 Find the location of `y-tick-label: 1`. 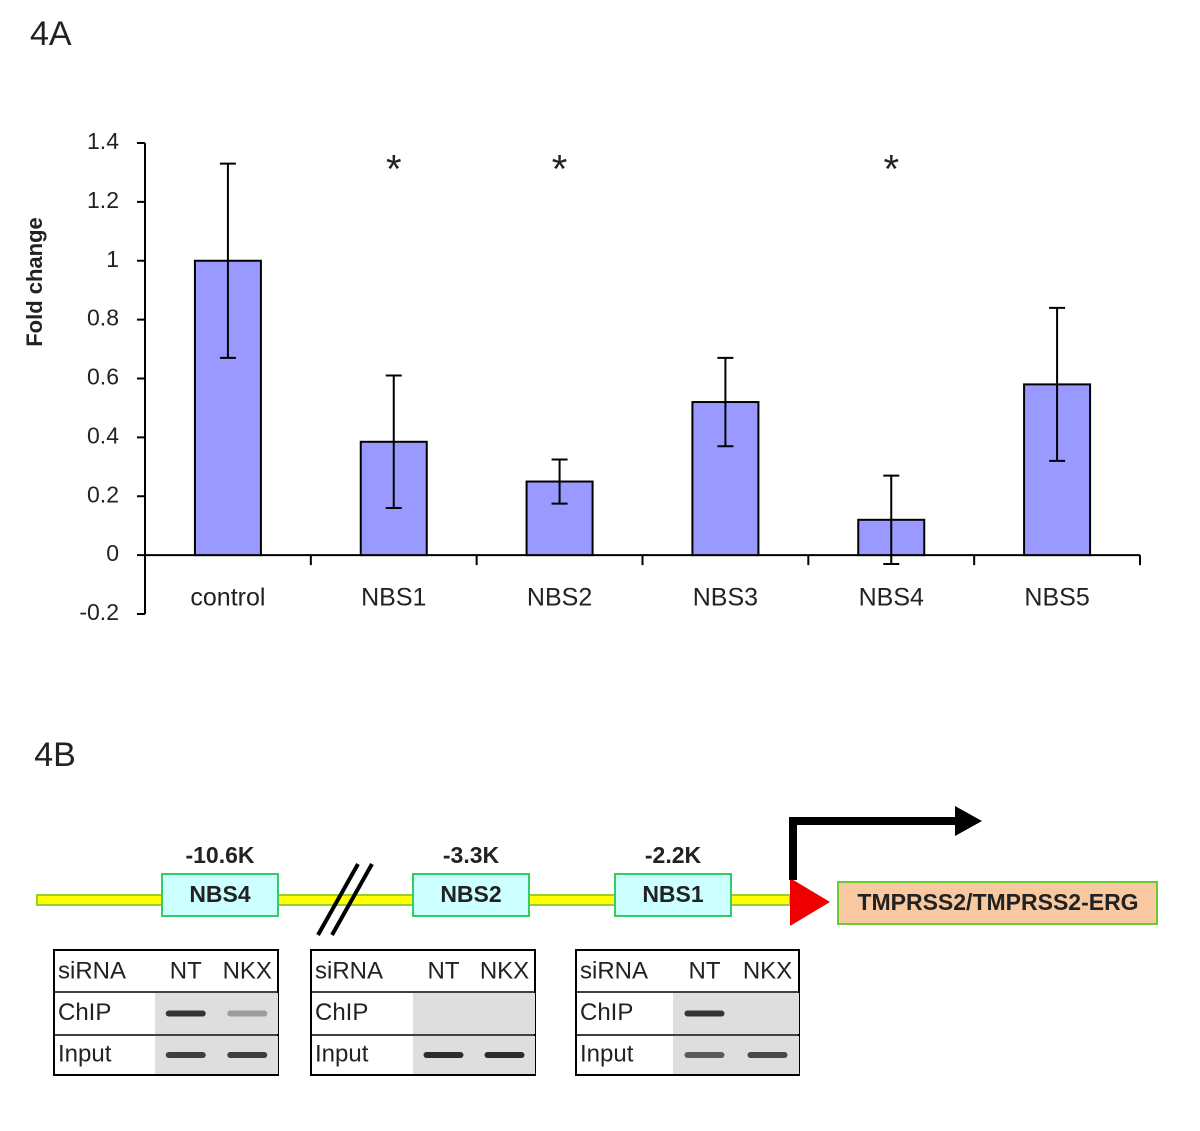

y-tick-label: 1 is located at coordinates (112, 259).